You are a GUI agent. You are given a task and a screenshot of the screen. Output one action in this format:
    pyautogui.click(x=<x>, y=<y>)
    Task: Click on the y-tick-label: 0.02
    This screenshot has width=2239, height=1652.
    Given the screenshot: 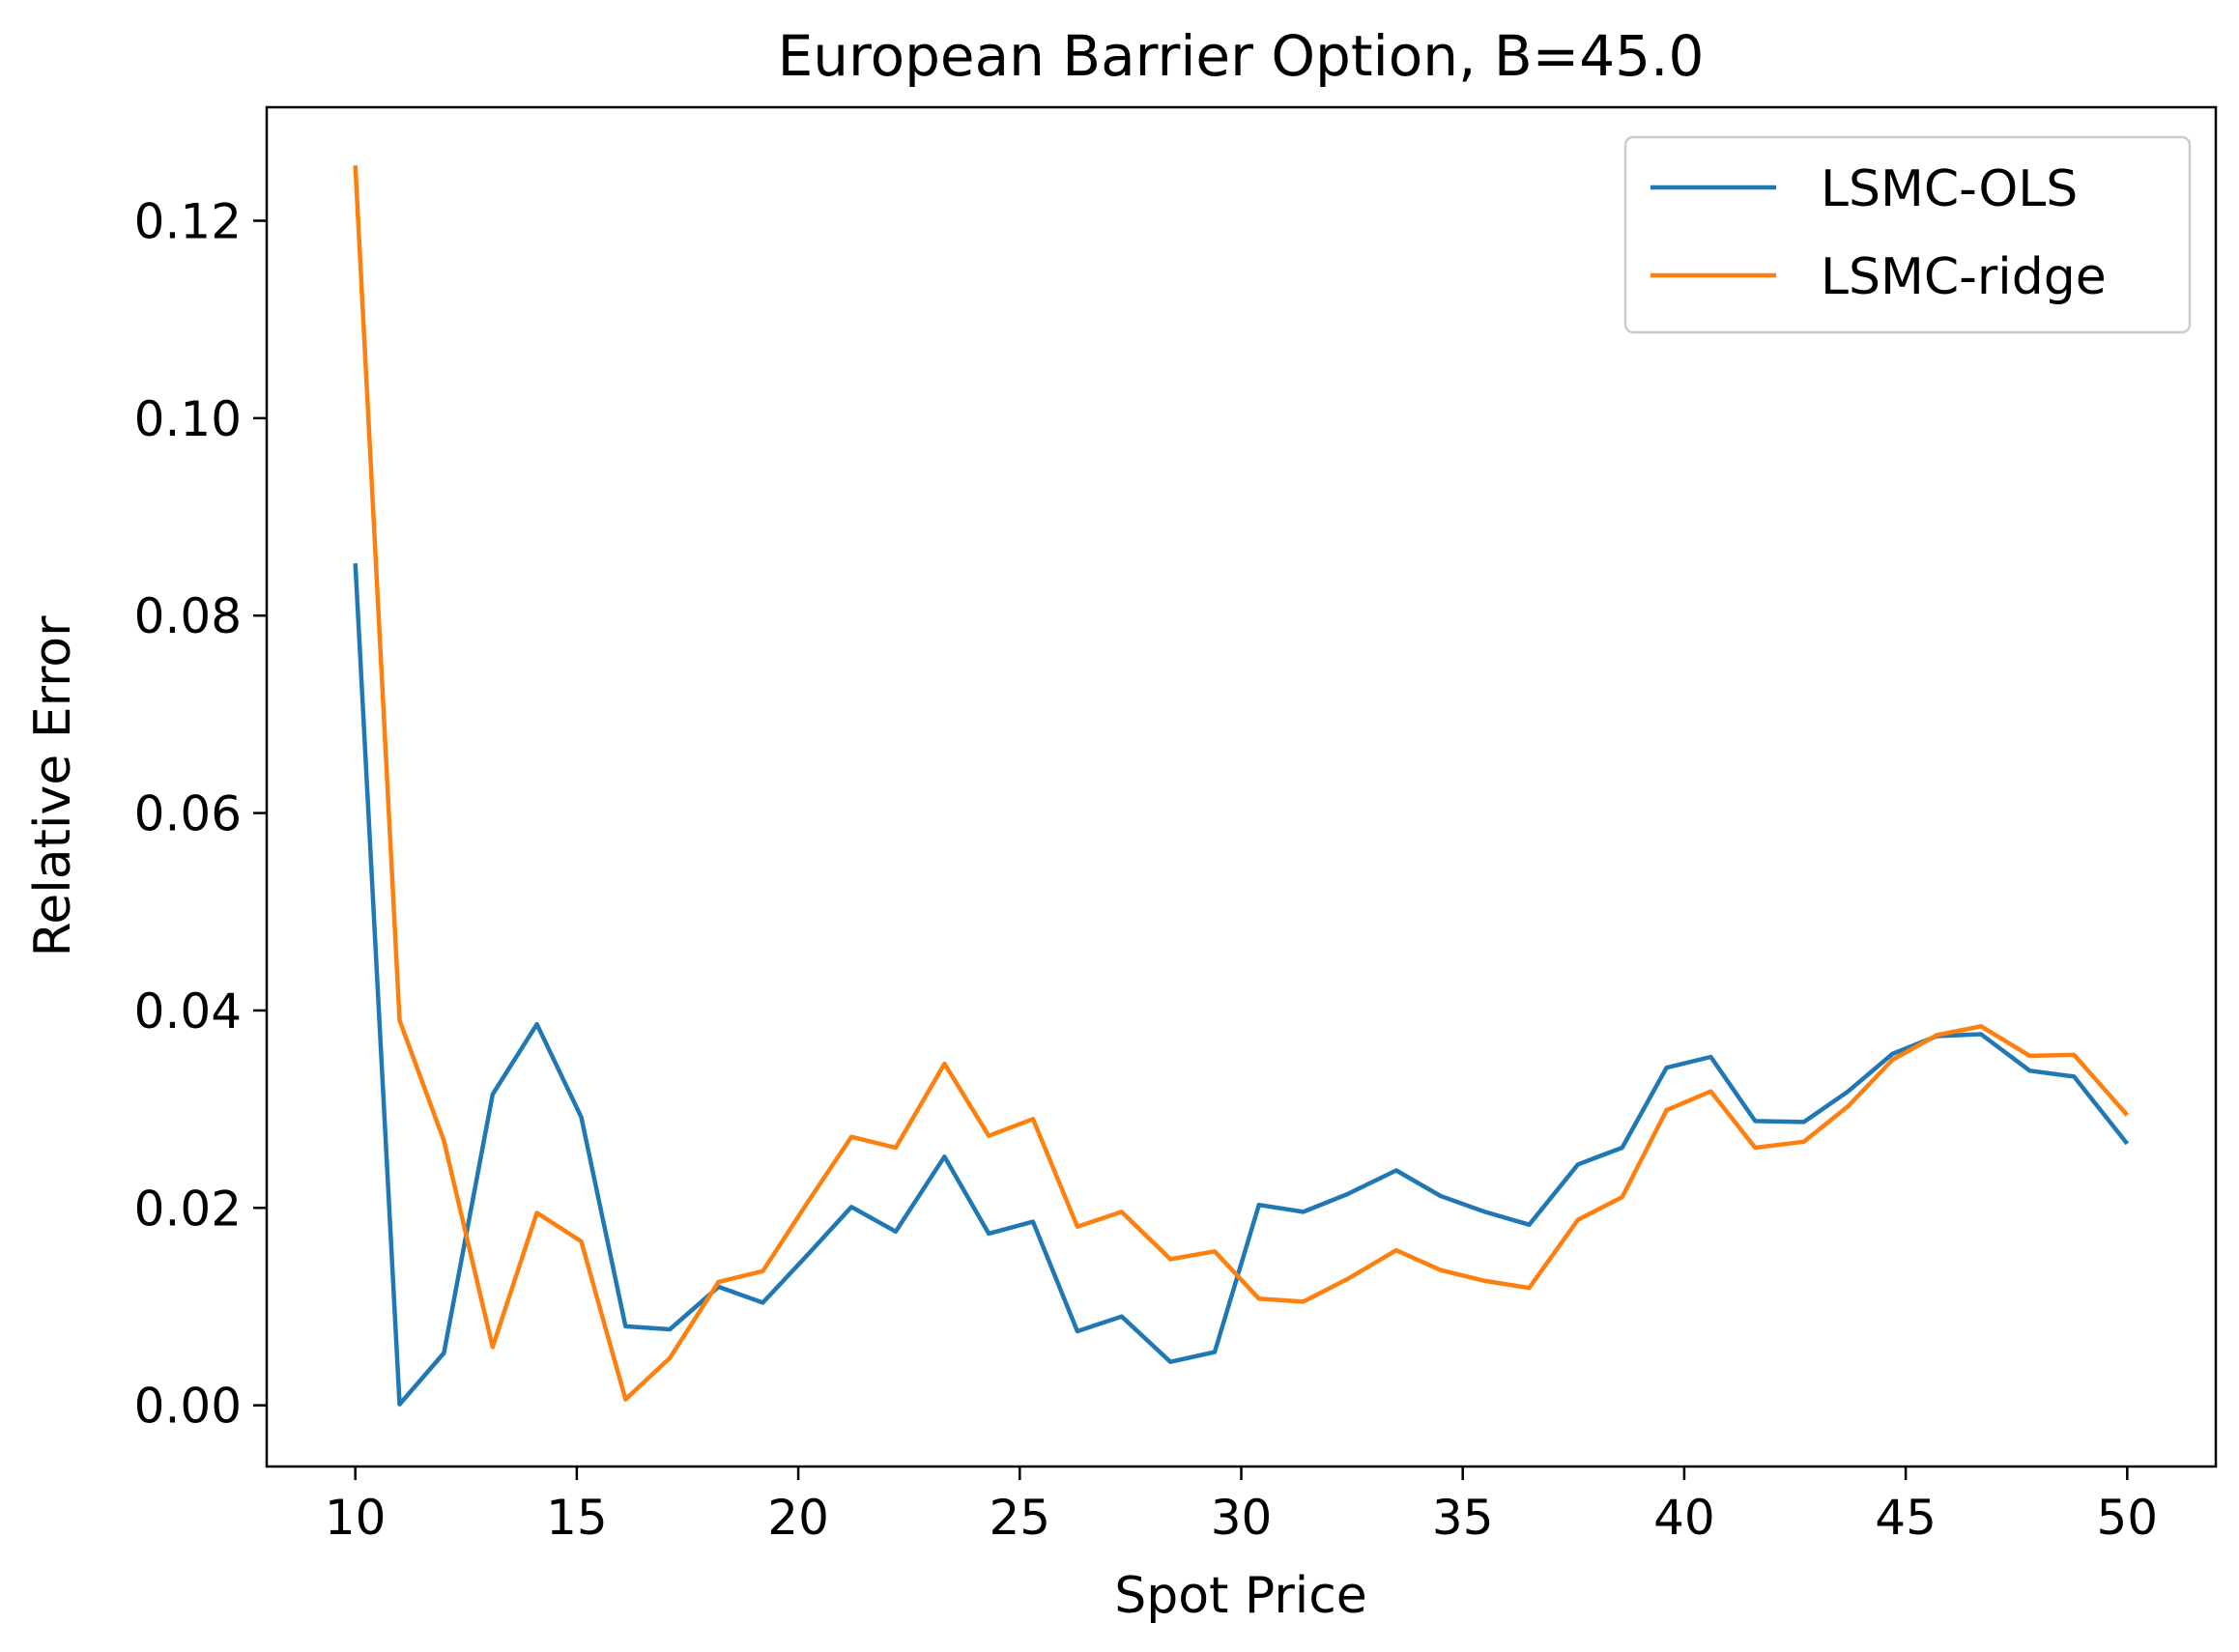 What is the action you would take?
    pyautogui.click(x=188, y=1209)
    